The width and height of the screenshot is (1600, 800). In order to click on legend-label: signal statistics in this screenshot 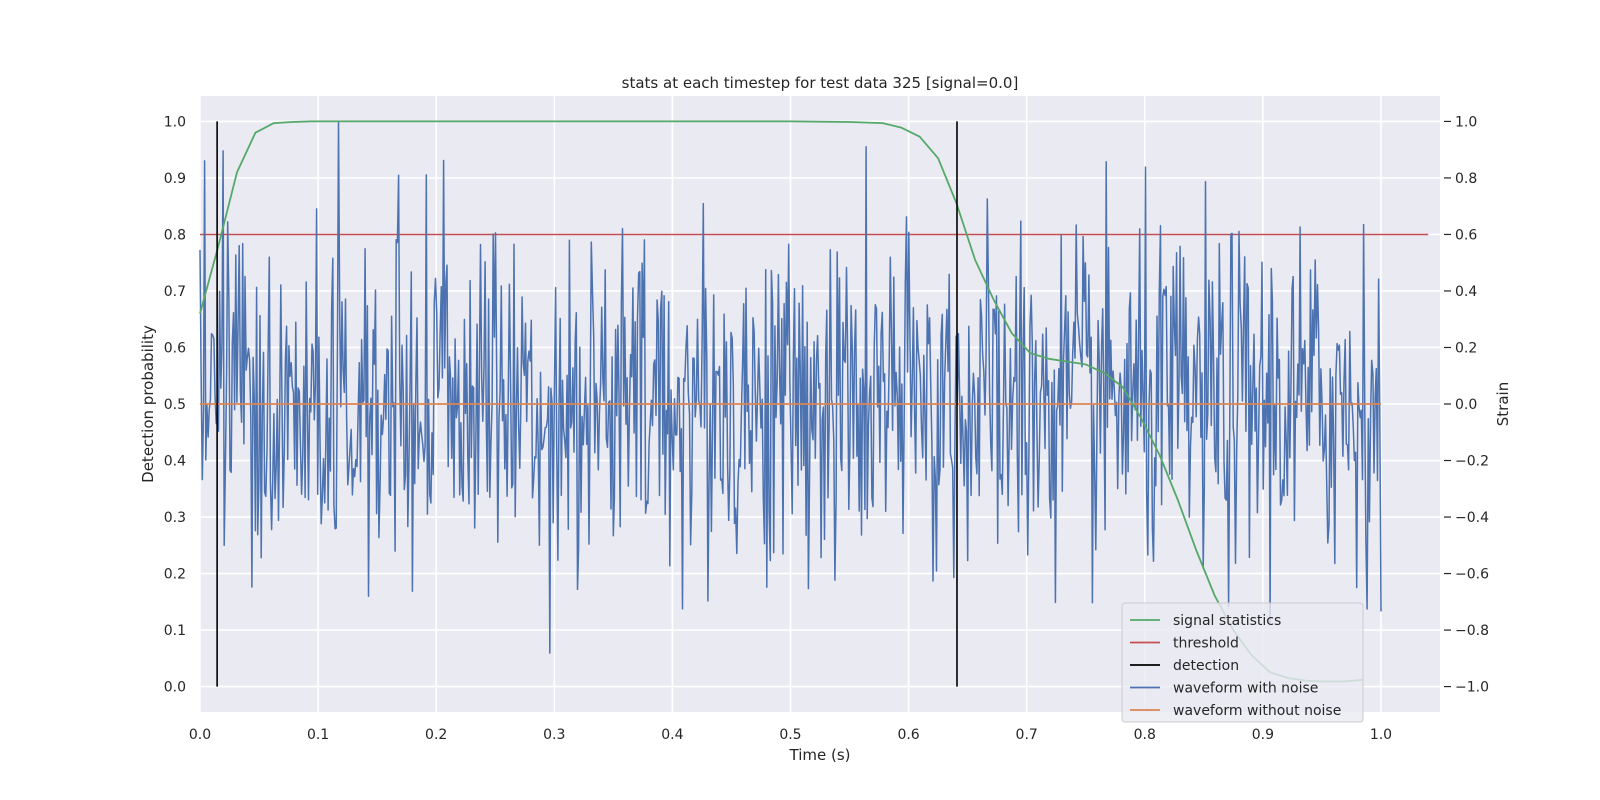, I will do `click(1227, 621)`.